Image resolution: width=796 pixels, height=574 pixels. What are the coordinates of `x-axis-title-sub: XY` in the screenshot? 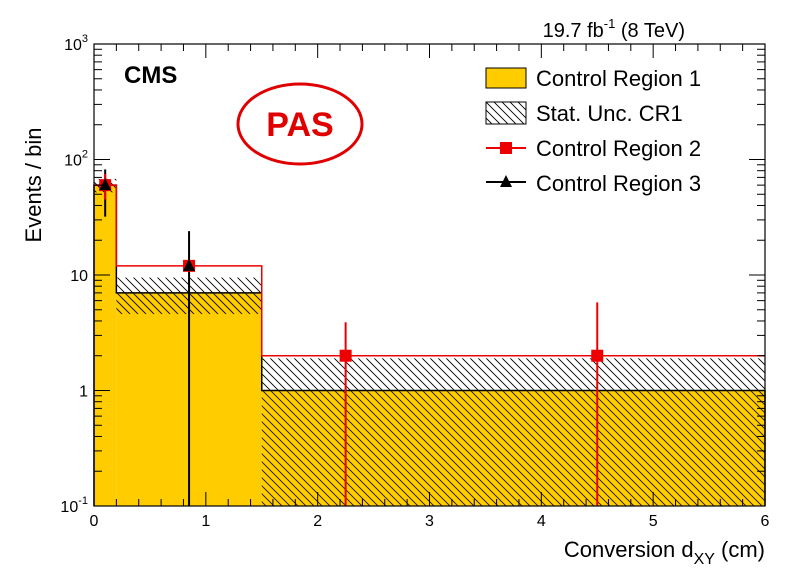 It's located at (705, 559).